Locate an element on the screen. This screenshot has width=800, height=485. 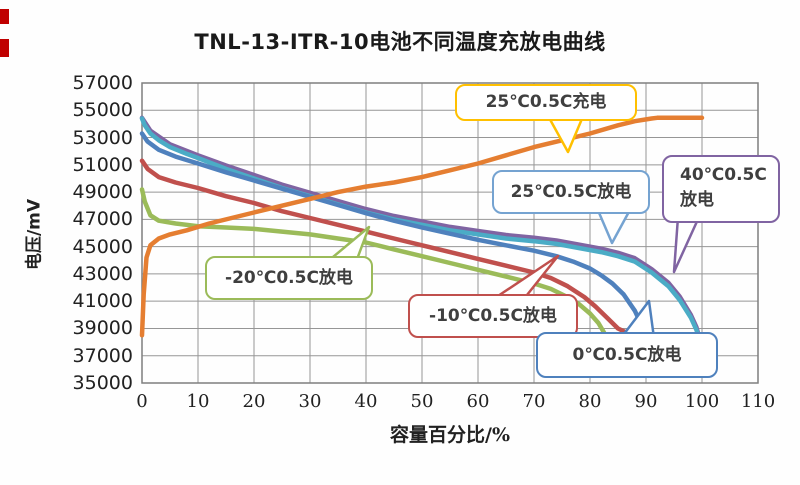
callout-discharge-minus10c-label: -10℃0.5C放电 is located at coordinates (493, 315).